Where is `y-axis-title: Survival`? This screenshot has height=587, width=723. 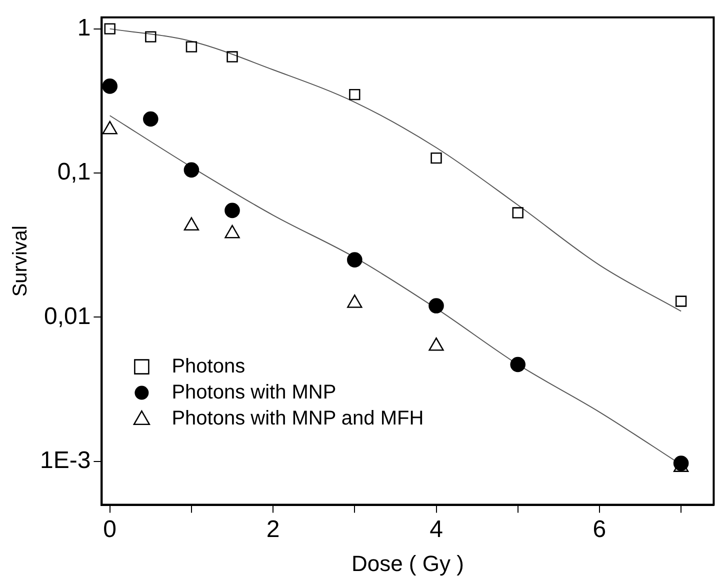 y-axis-title: Survival is located at coordinates (21, 261).